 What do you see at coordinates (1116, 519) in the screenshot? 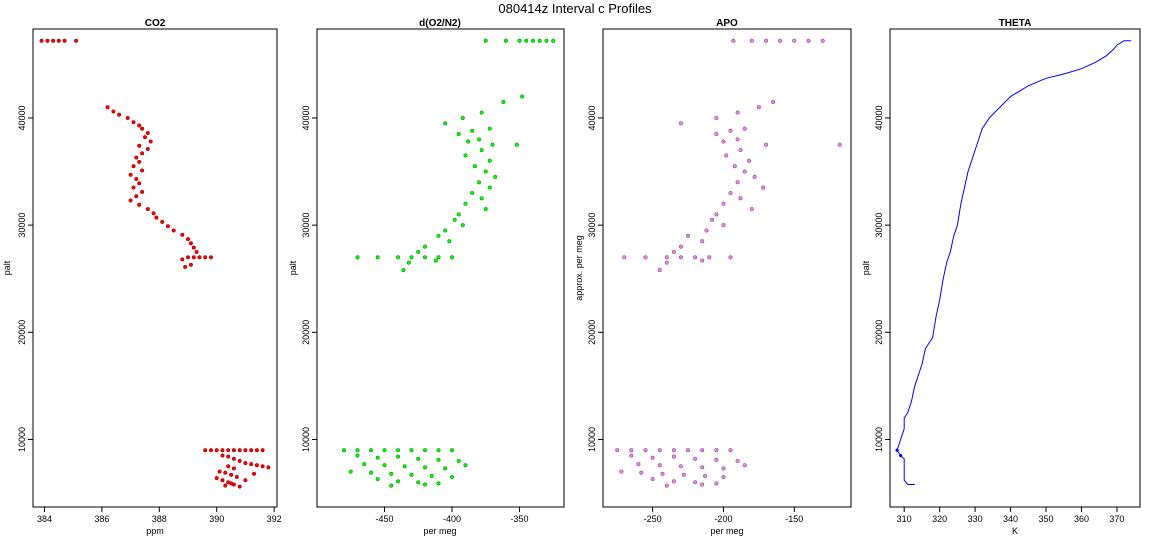
I see `x-tick-label: 370` at bounding box center [1116, 519].